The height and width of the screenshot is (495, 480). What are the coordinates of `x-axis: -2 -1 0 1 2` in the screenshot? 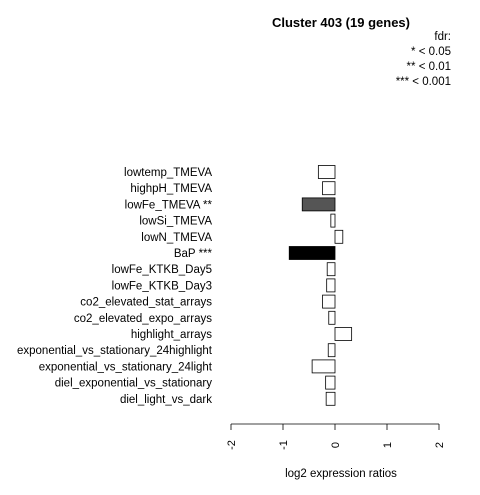 It's located at (336, 436).